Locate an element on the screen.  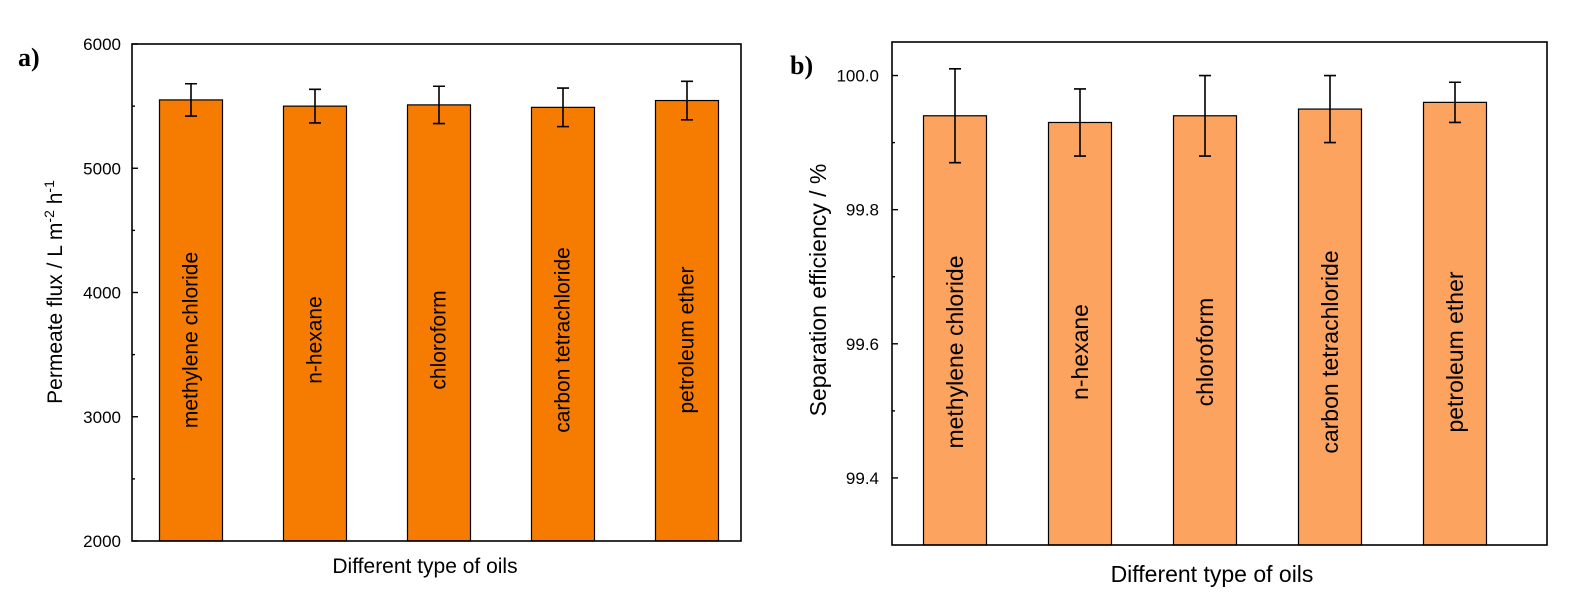
panel-a-bar-label-4: carbon tetrachloride is located at coordinates (563, 340).